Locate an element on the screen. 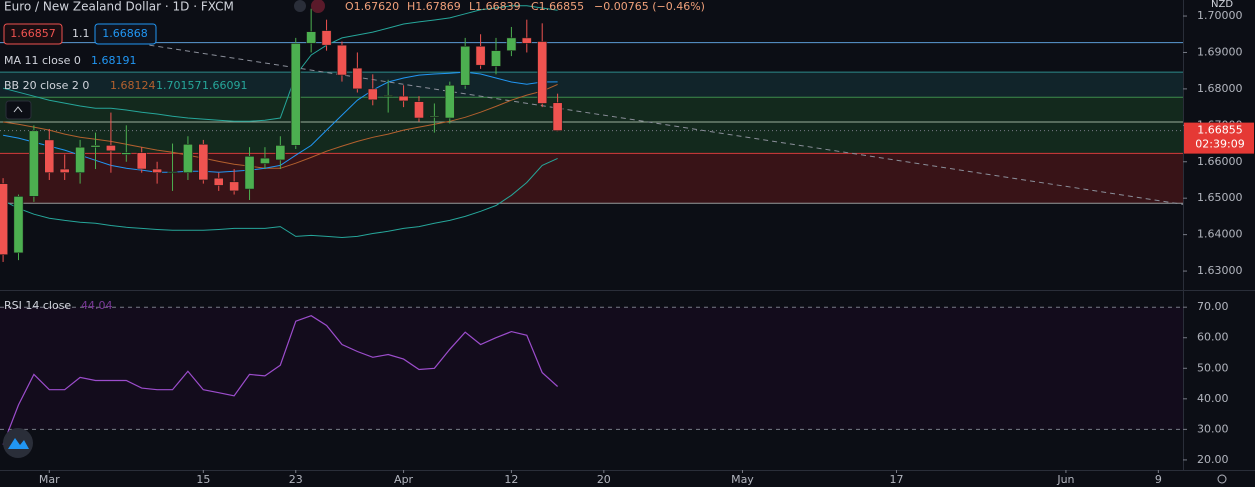  y-tick-label: 1.64000 is located at coordinates (1220, 234).